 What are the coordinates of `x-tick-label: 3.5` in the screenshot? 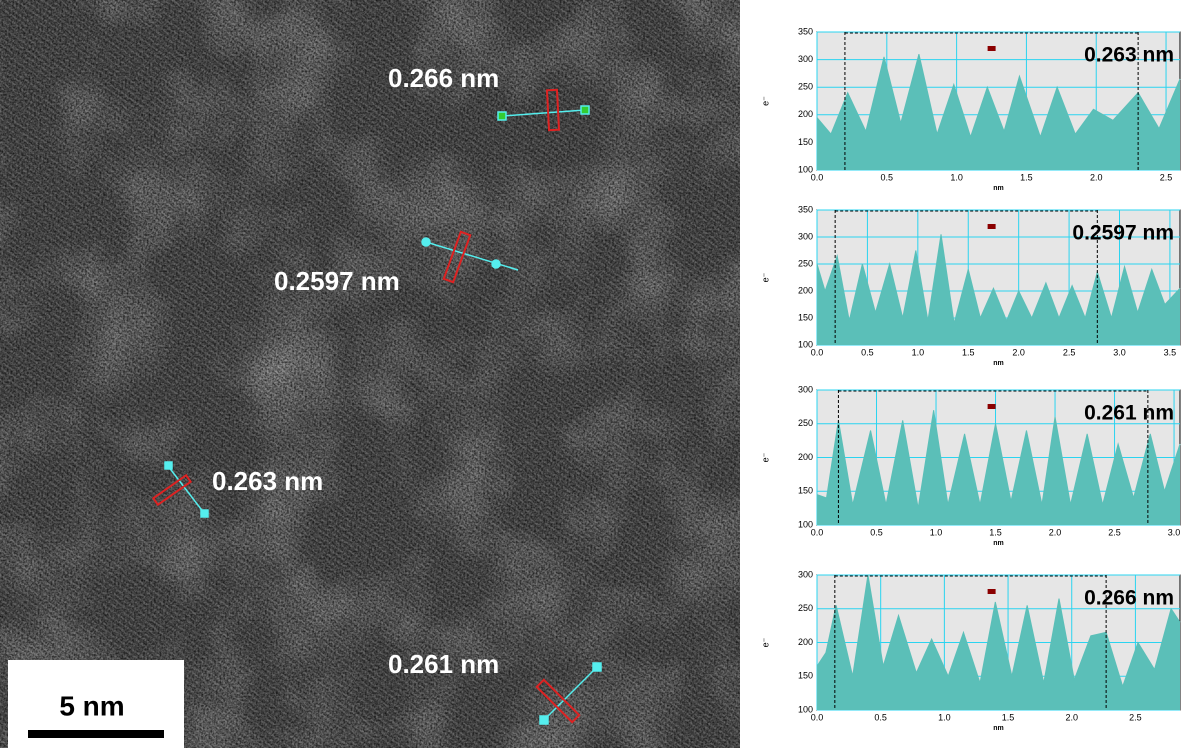 It's located at (1170, 352).